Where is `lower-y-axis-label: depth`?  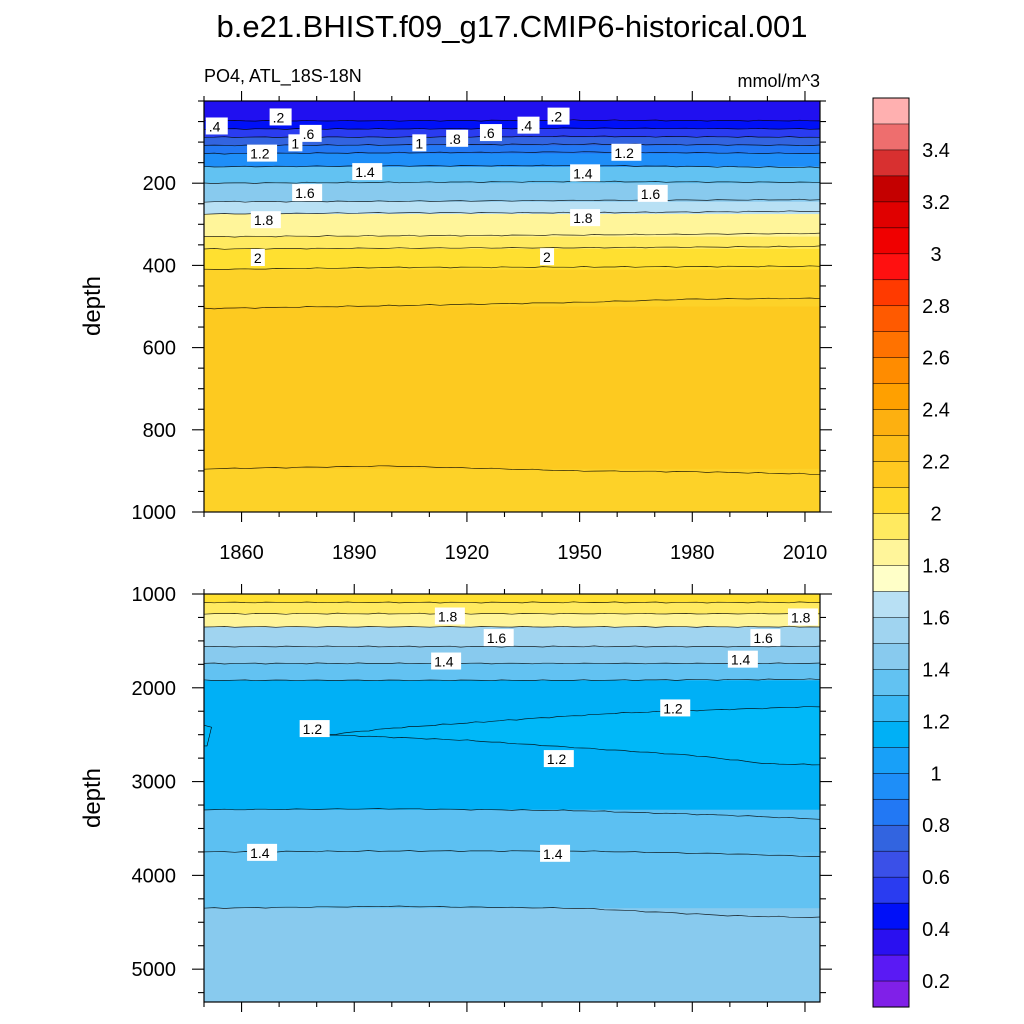 lower-y-axis-label: depth is located at coordinates (92, 798).